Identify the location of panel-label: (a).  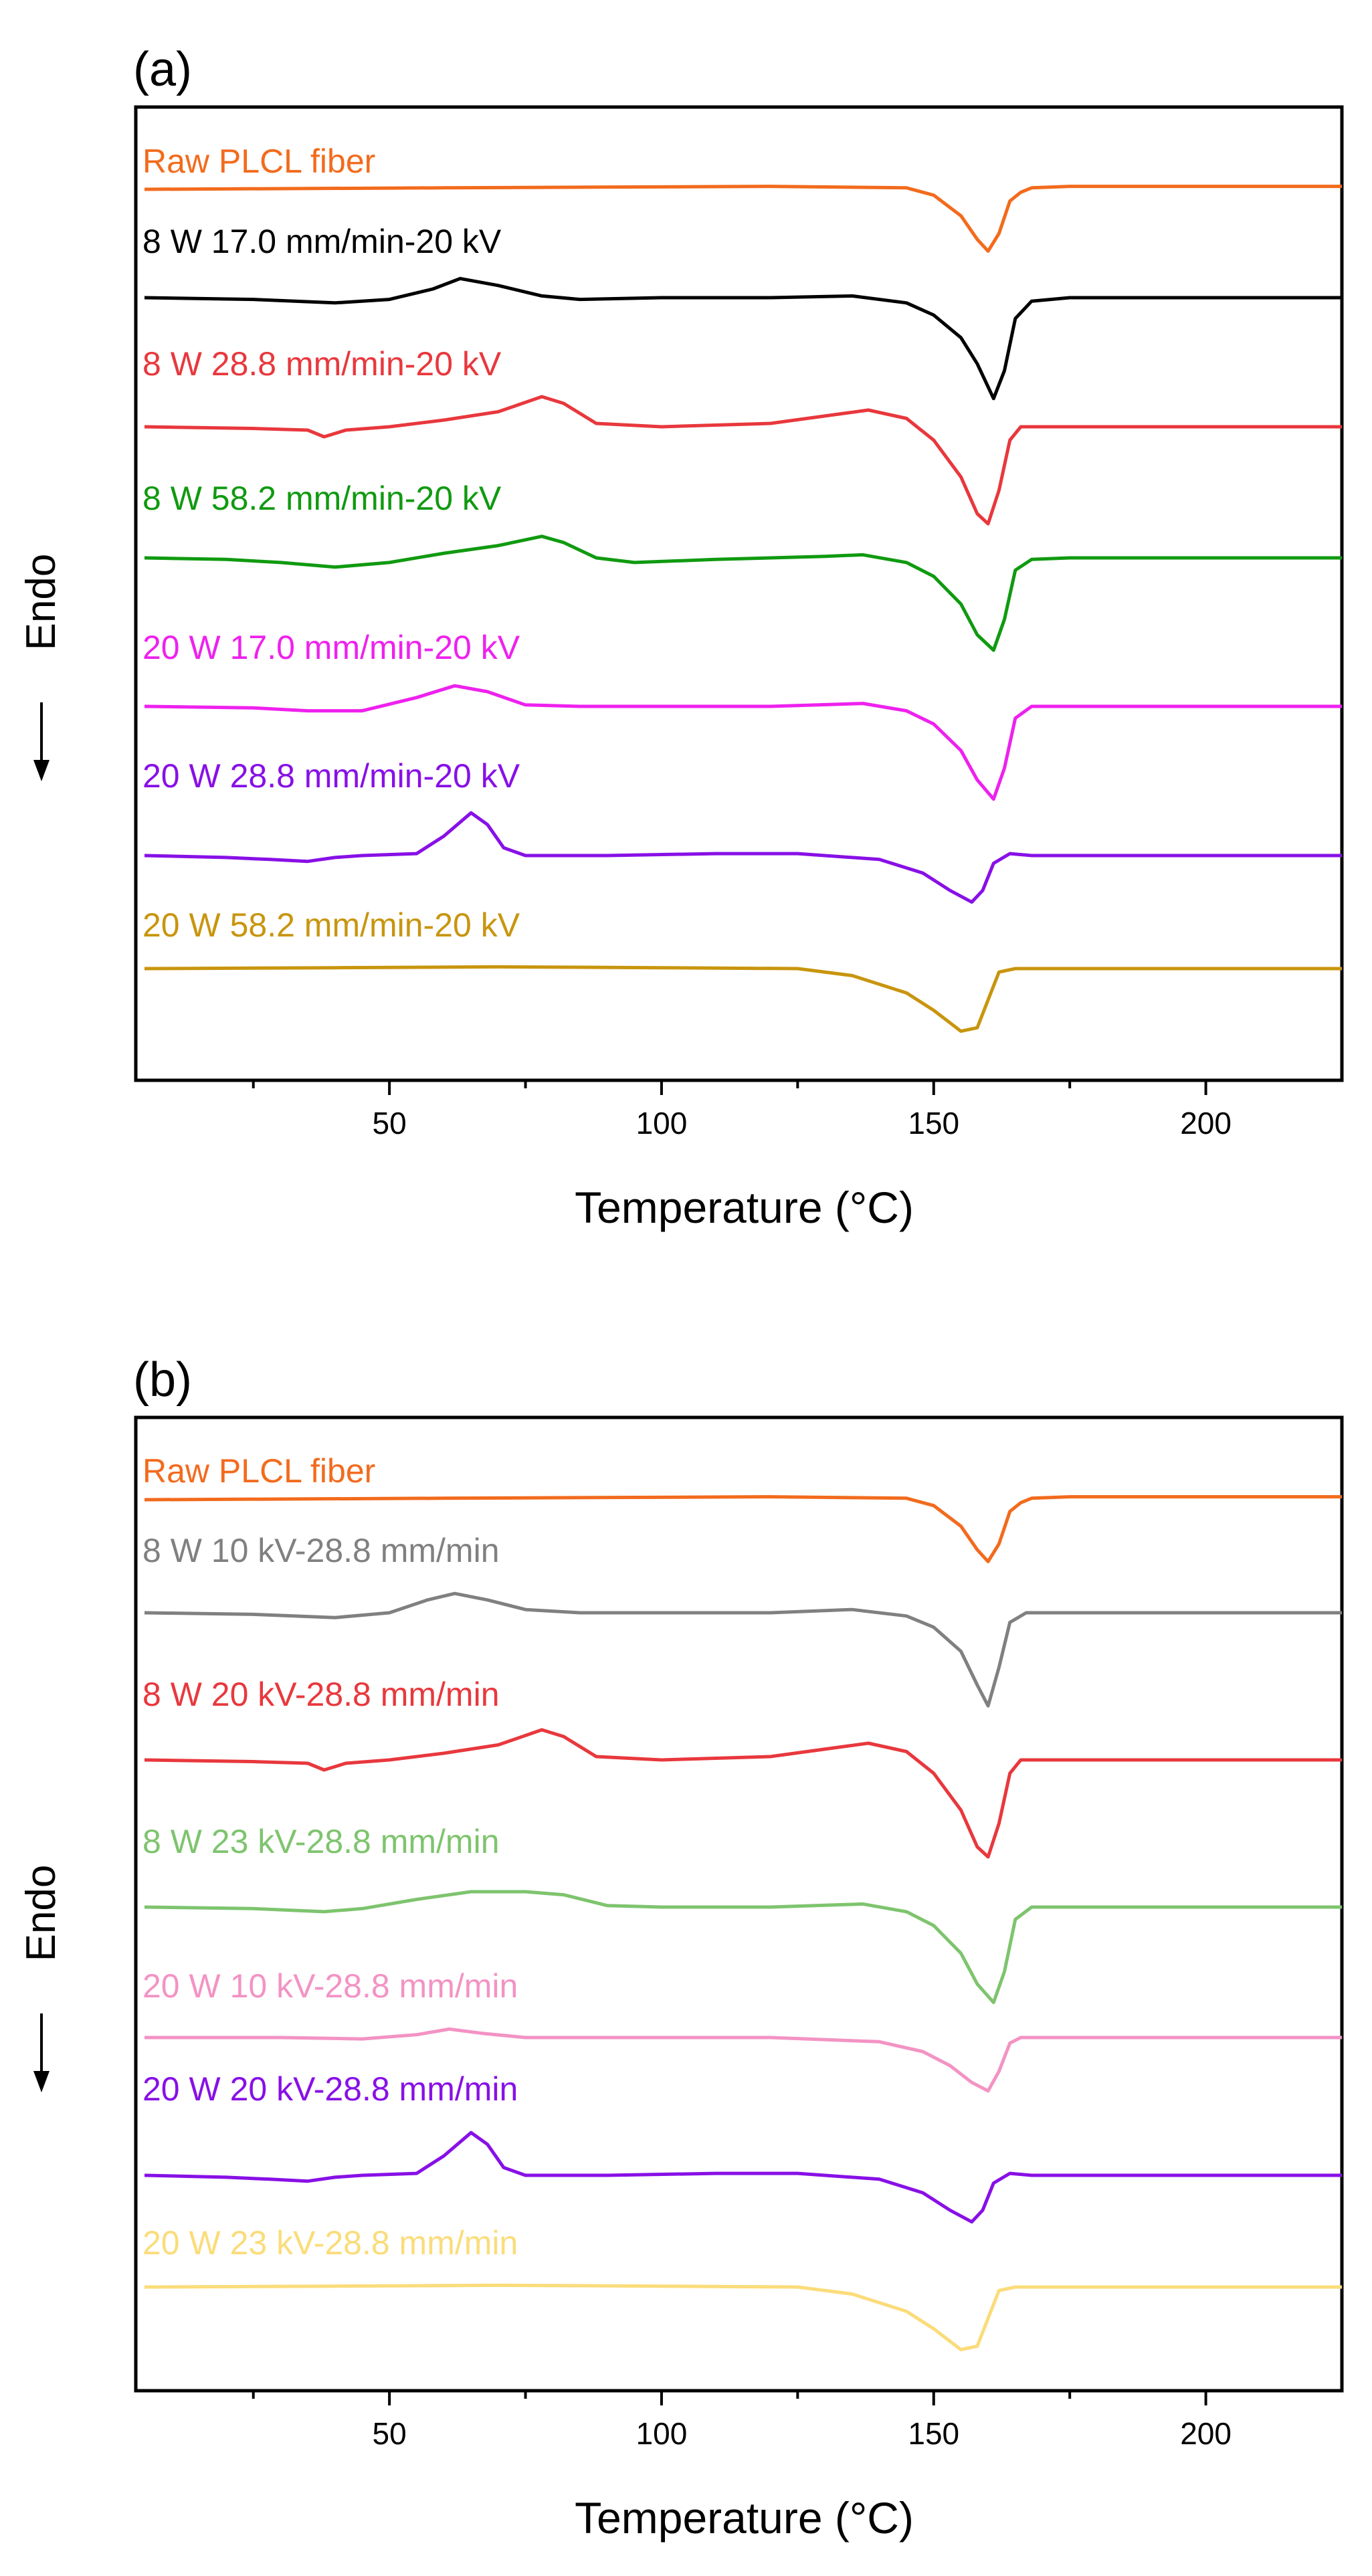
(162, 69).